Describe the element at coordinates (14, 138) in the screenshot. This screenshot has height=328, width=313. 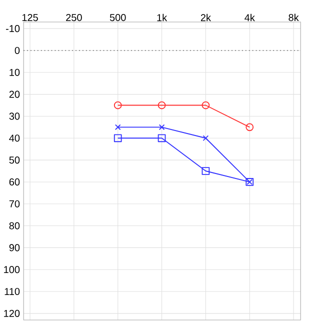
I see `y-tick-label: 40` at that location.